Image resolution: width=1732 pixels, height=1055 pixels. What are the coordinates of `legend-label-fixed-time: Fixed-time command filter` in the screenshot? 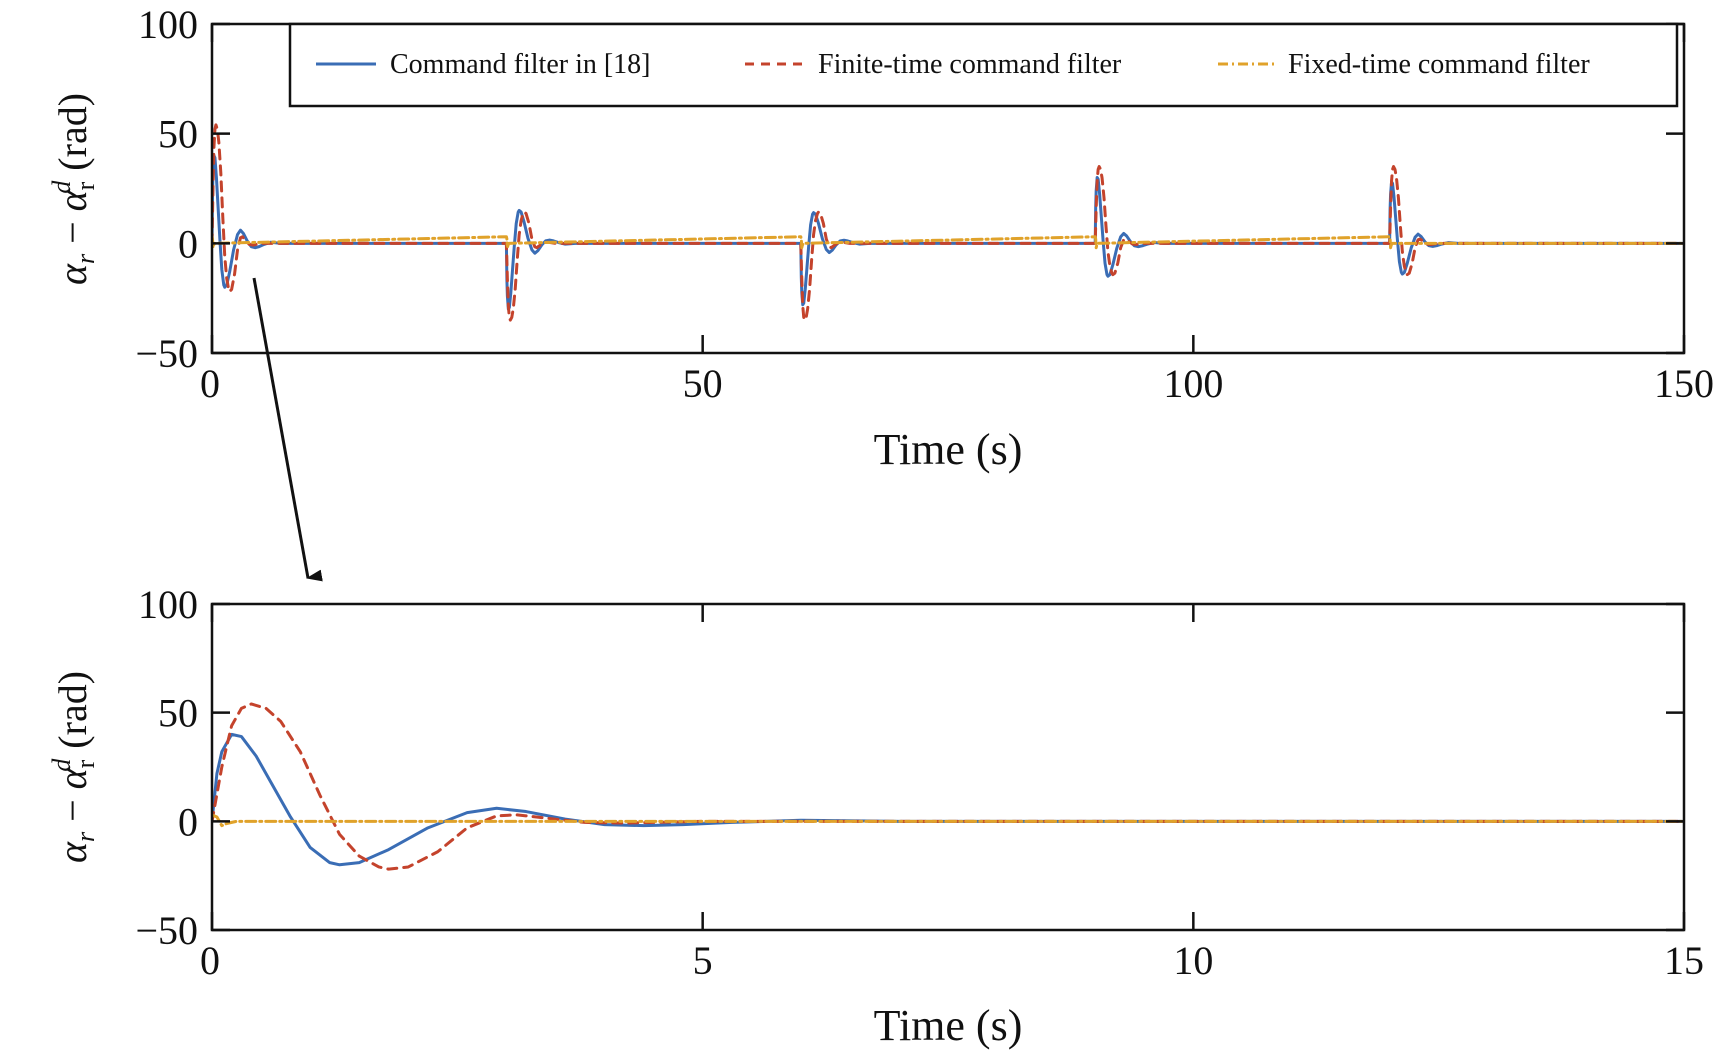 It's located at (1439, 64).